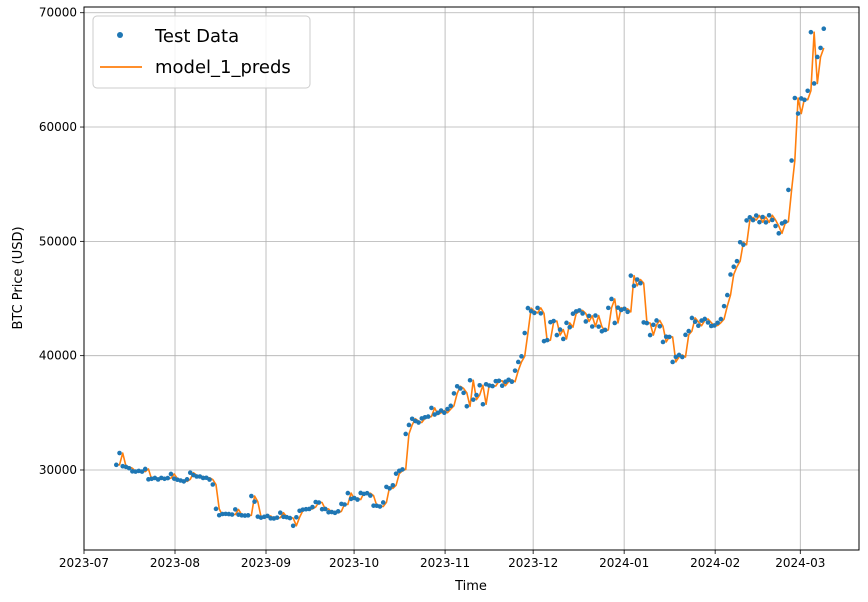 The height and width of the screenshot is (602, 868). What do you see at coordinates (445, 563) in the screenshot?
I see `x-tick-label: 2023-11` at bounding box center [445, 563].